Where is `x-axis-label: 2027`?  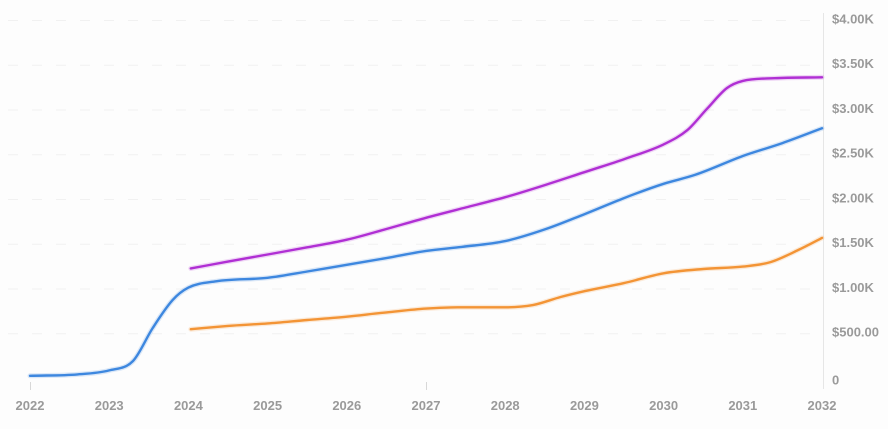 x-axis-label: 2027 is located at coordinates (426, 405).